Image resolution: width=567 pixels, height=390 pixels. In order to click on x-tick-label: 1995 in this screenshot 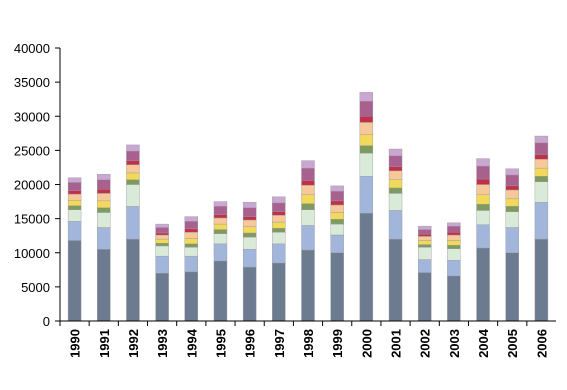, I will do `click(220, 343)`.